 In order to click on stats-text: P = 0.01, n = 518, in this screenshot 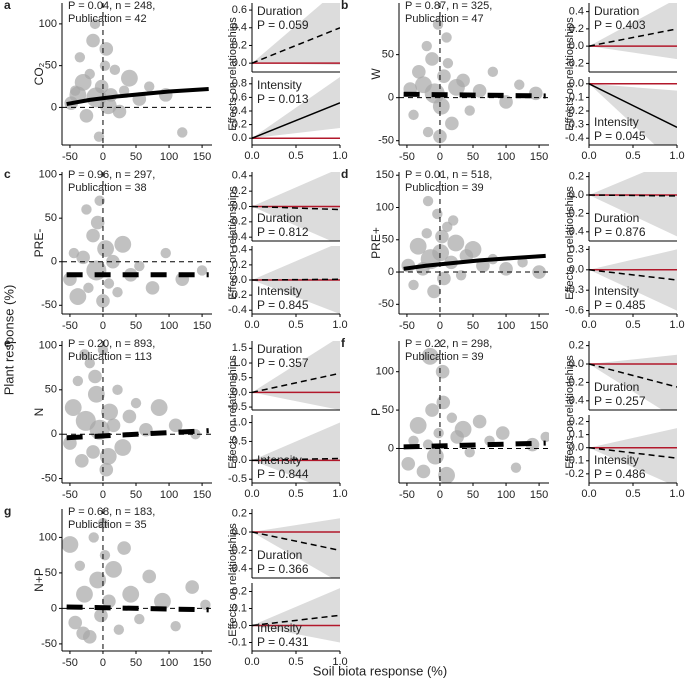, I will do `click(448, 175)`.